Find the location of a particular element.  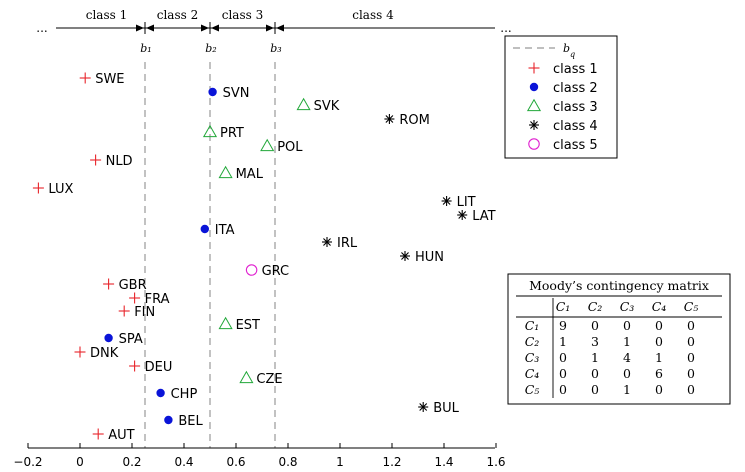

matrix-cell-2-1: 1 is located at coordinates (563, 341).